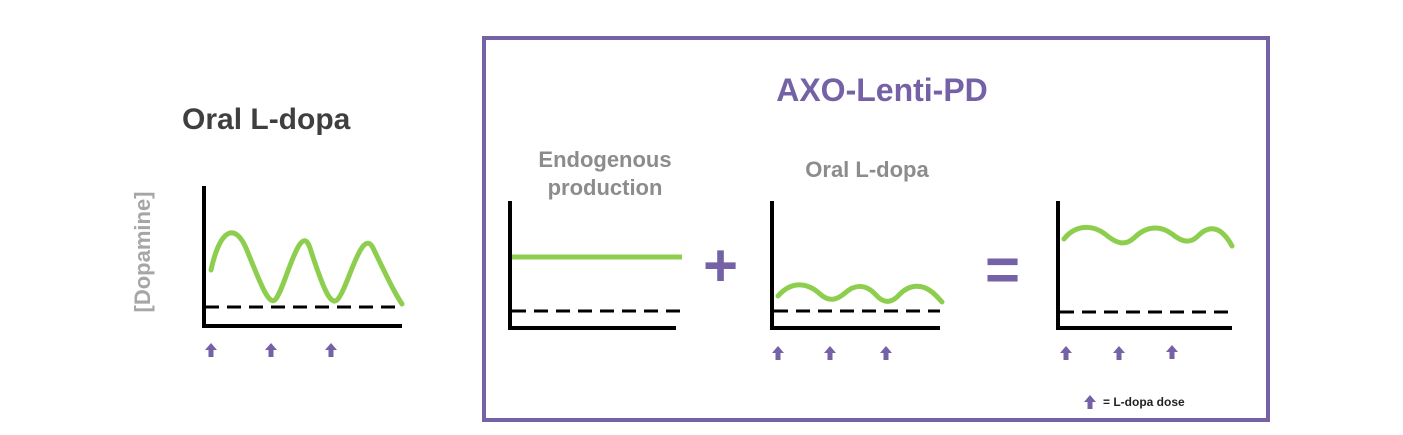 The height and width of the screenshot is (435, 1403). What do you see at coordinates (1145, 280) in the screenshot?
I see `graph-combined` at bounding box center [1145, 280].